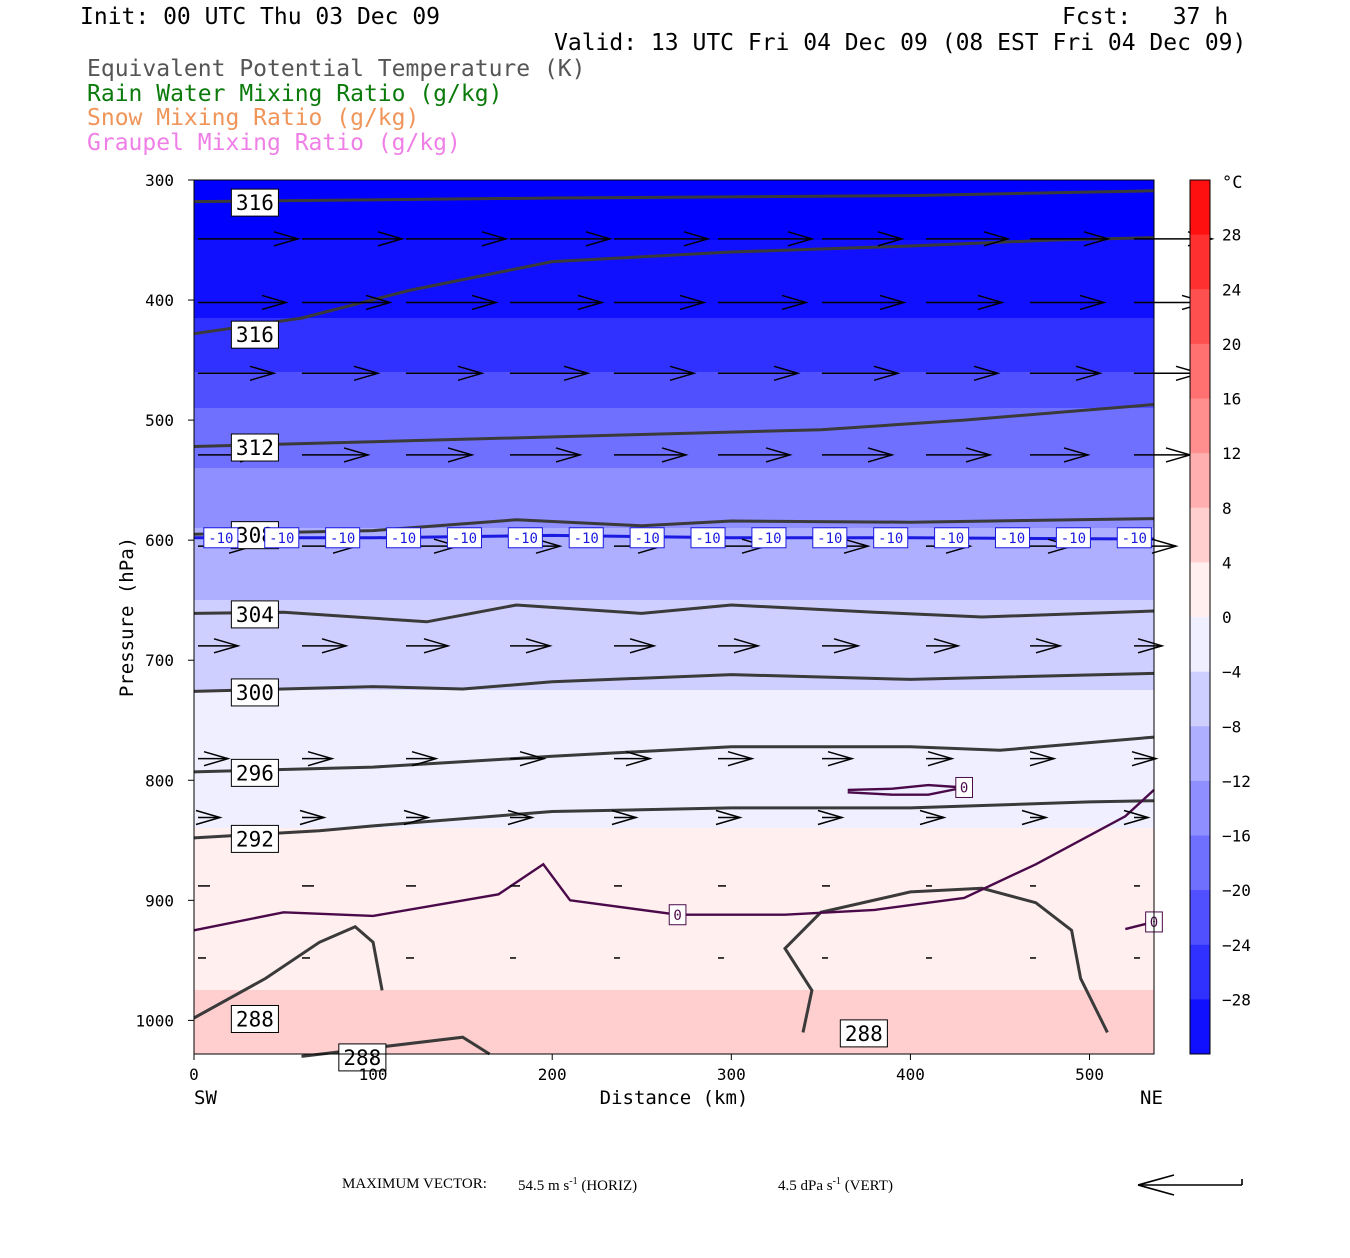 This screenshot has width=1350, height=1258. Describe the element at coordinates (336, 69) in the screenshot. I see `field-label-theta-e: Equivalent Potential Temperature (K)` at that location.